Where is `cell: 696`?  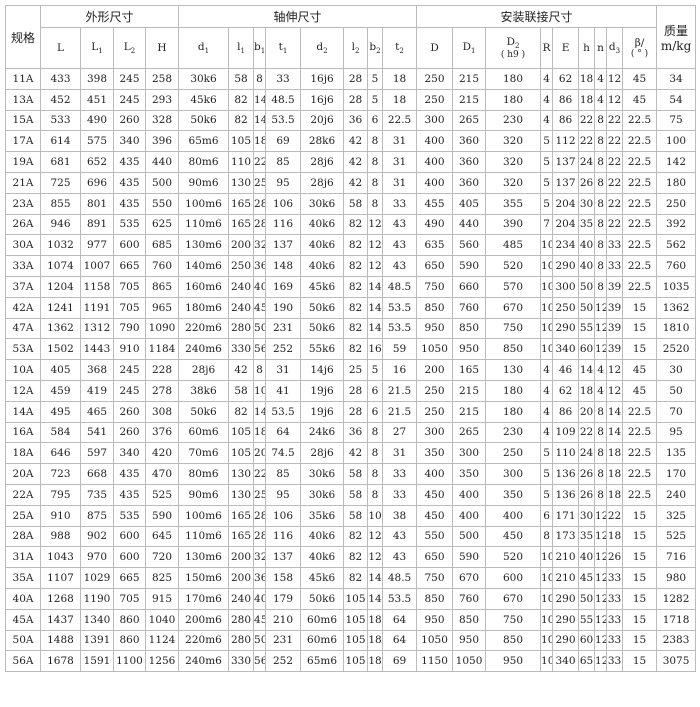 cell: 696 is located at coordinates (97, 182).